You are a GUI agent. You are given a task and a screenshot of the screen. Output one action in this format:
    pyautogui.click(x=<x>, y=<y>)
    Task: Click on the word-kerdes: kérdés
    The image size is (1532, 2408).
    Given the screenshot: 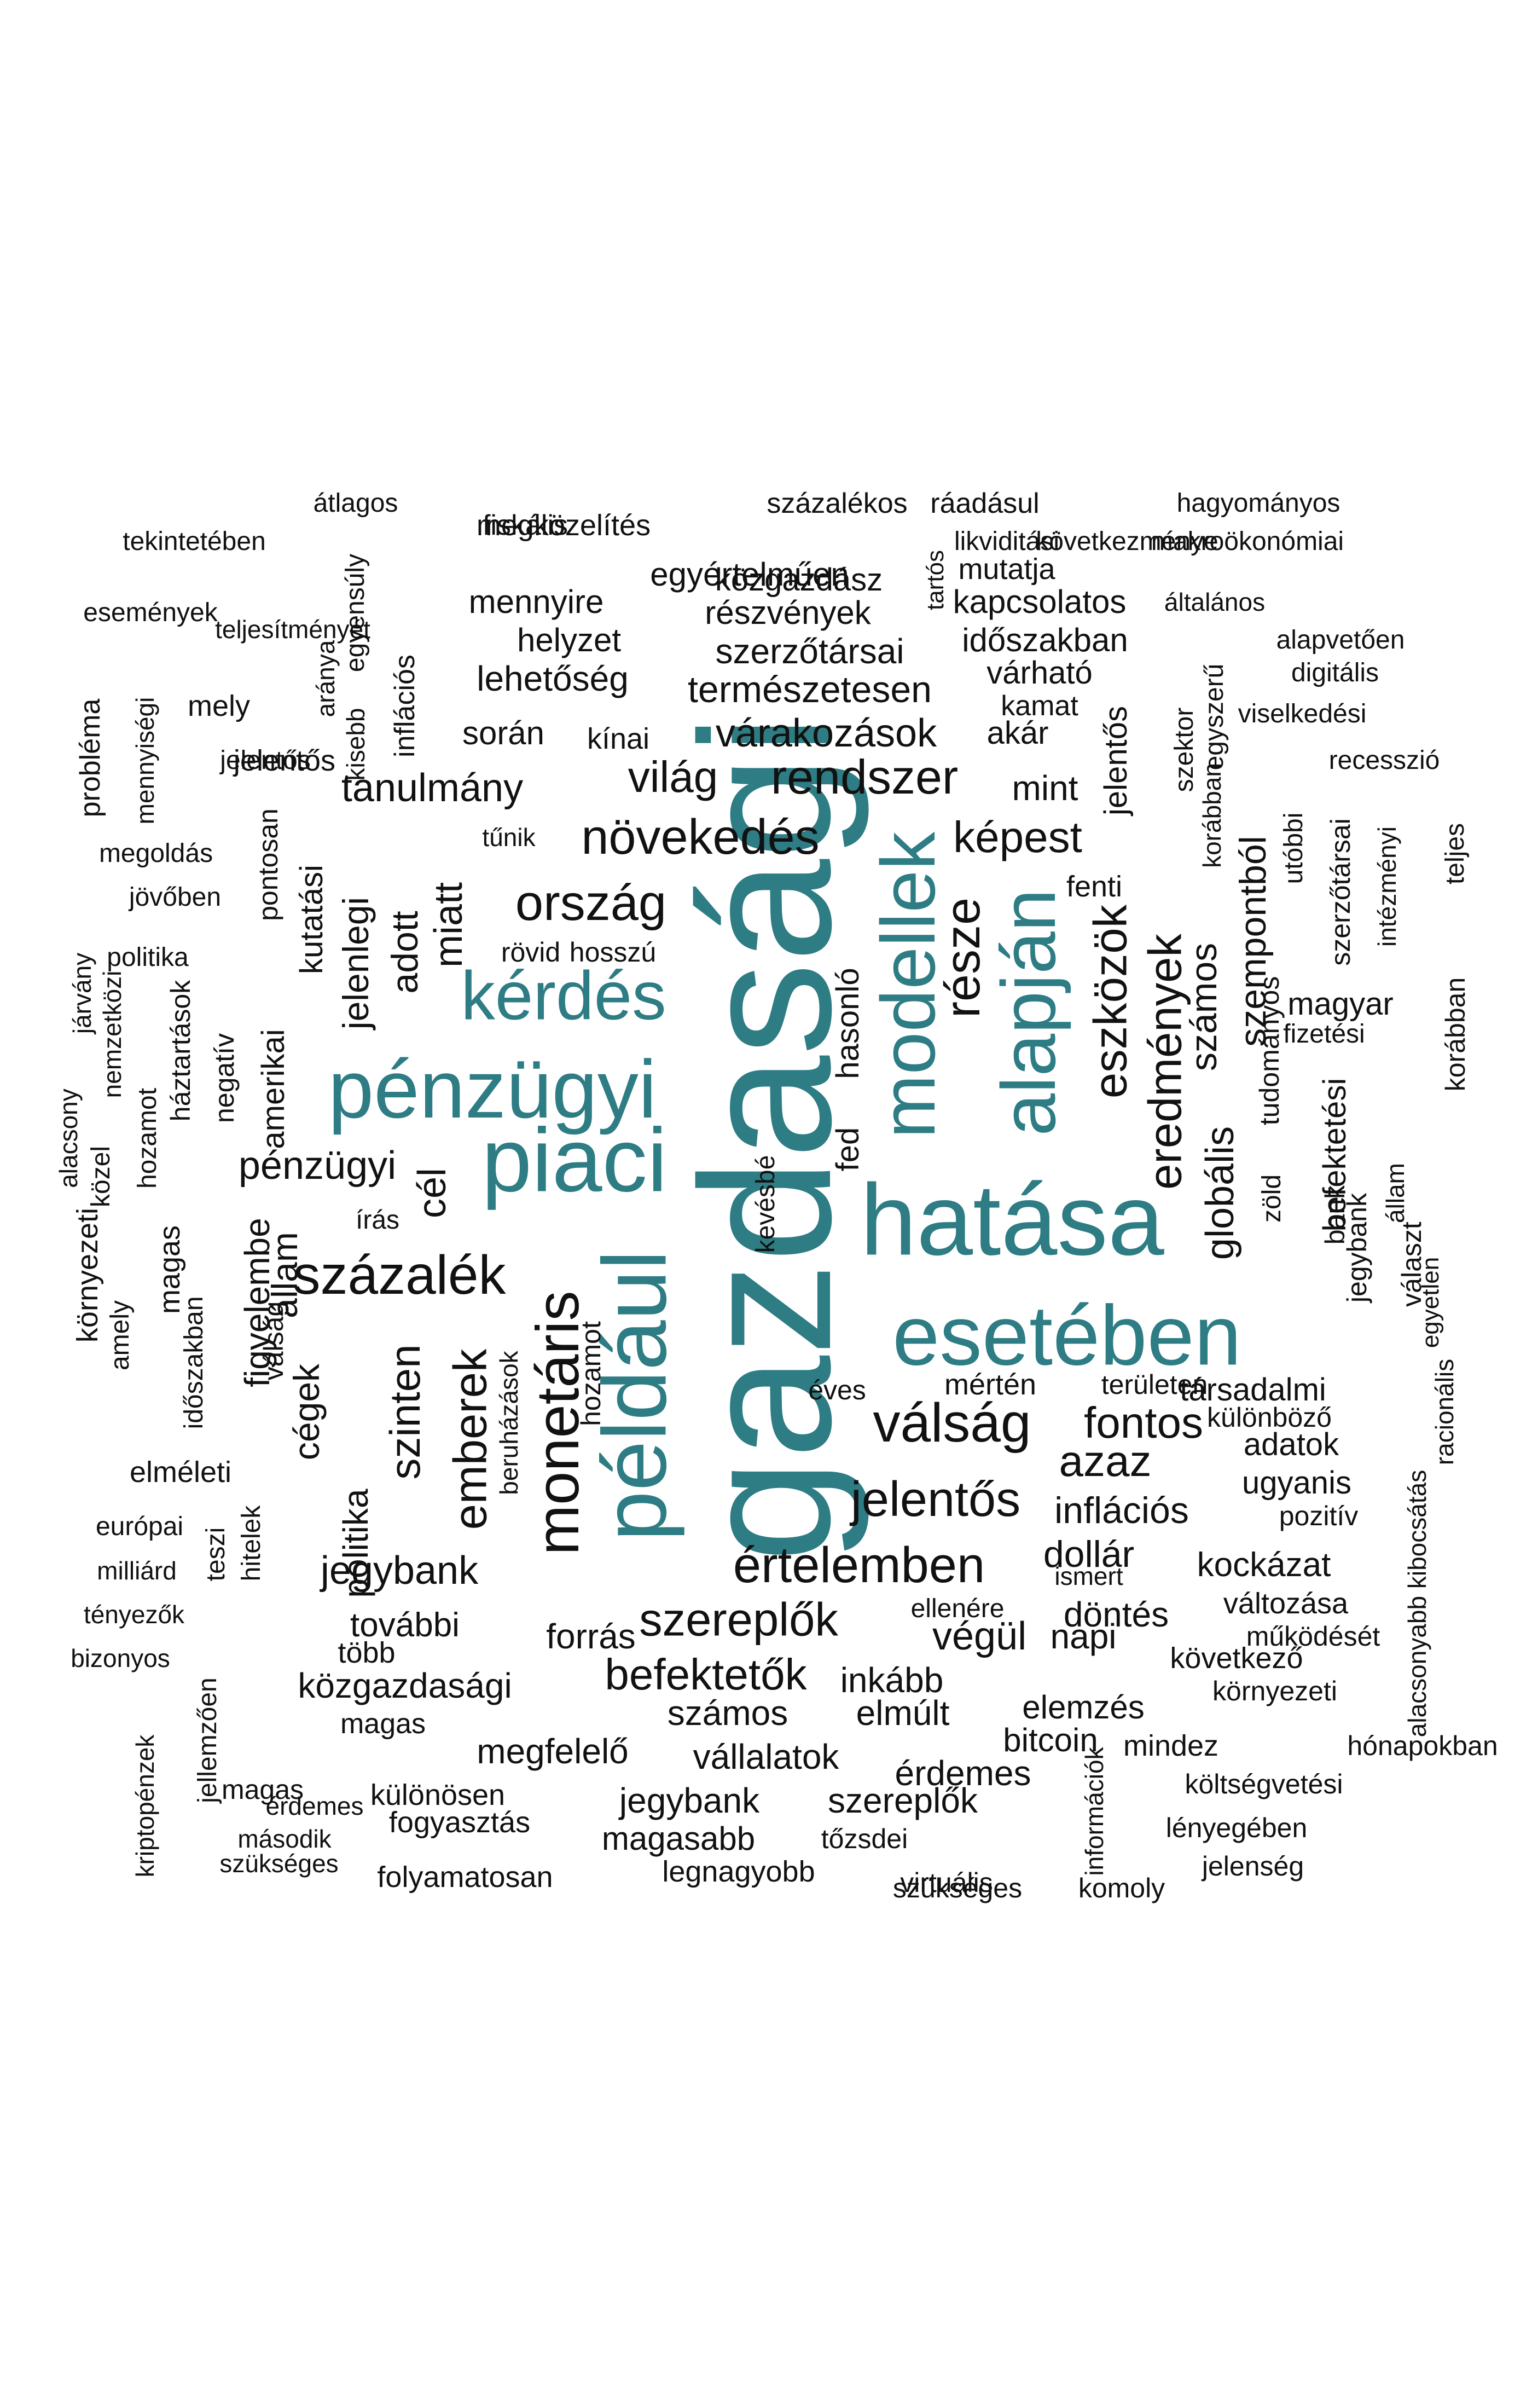 What is the action you would take?
    pyautogui.click(x=563, y=996)
    